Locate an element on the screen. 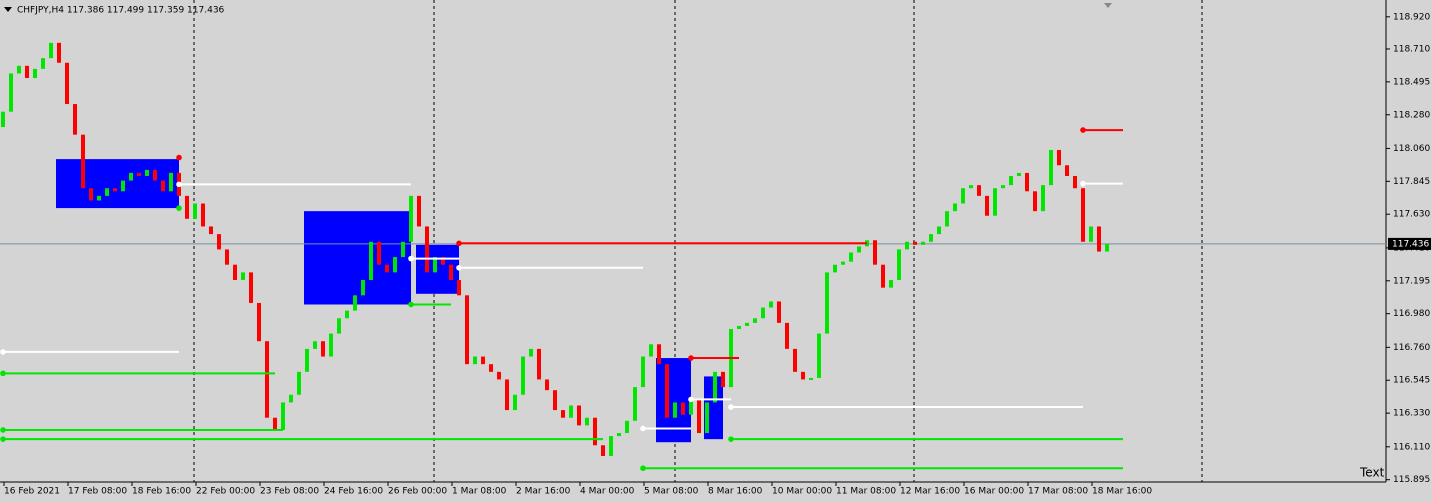 Image resolution: width=1432 pixels, height=502 pixels. y-tick-label: 115.895 is located at coordinates (1411, 480).